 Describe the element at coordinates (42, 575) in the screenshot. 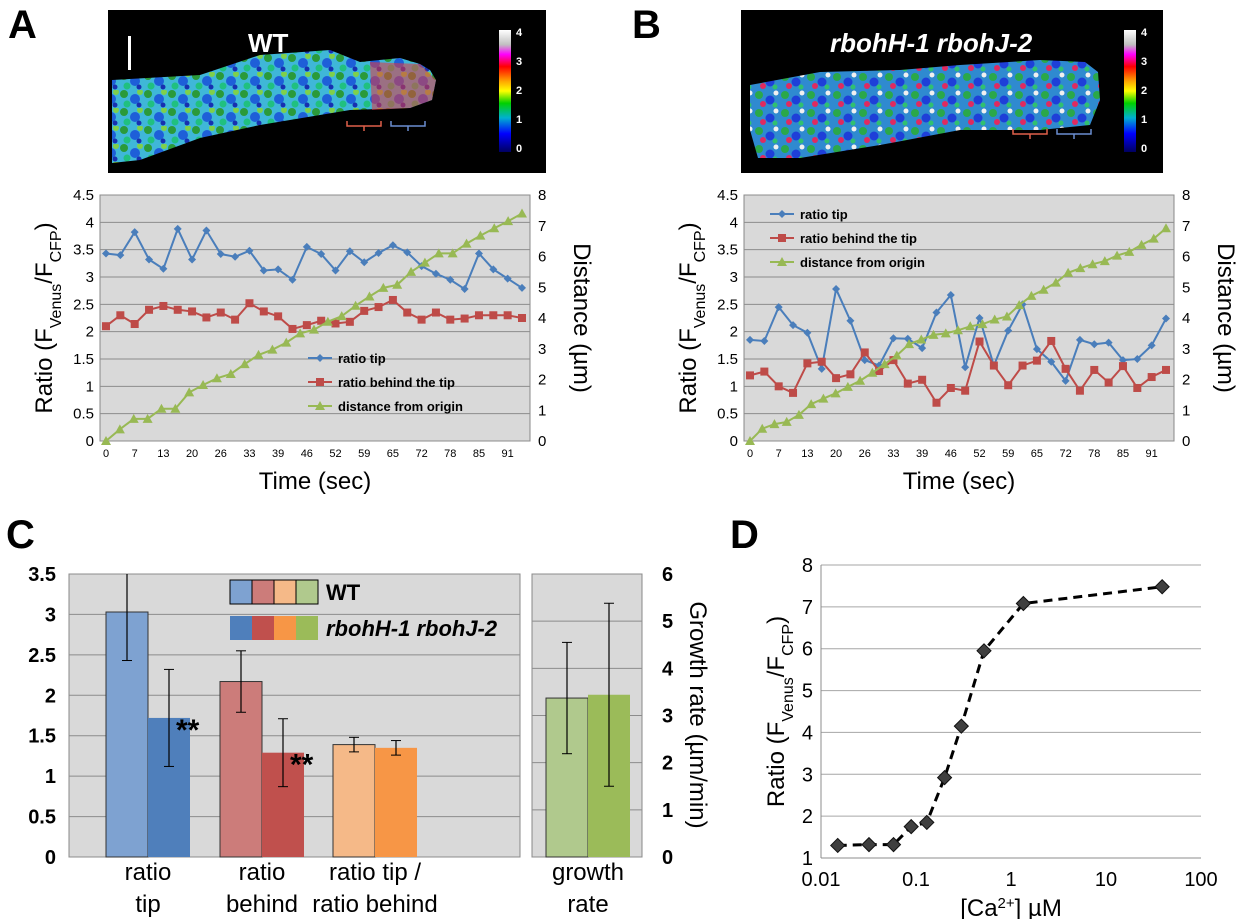

I see `y-tick-left: 3.5` at that location.